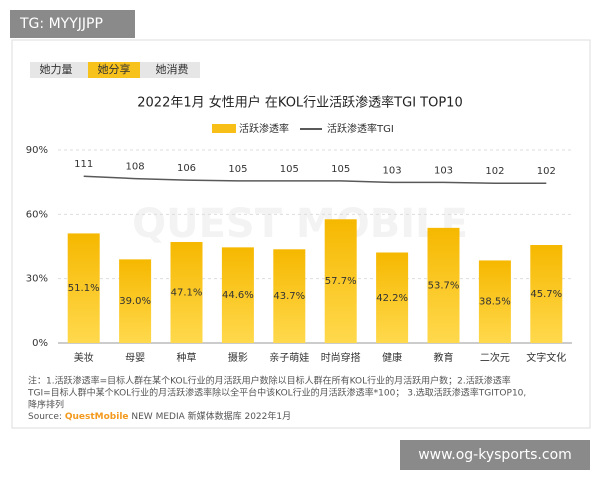  Describe the element at coordinates (37, 214) in the screenshot. I see `y-tick-label: 60%` at that location.